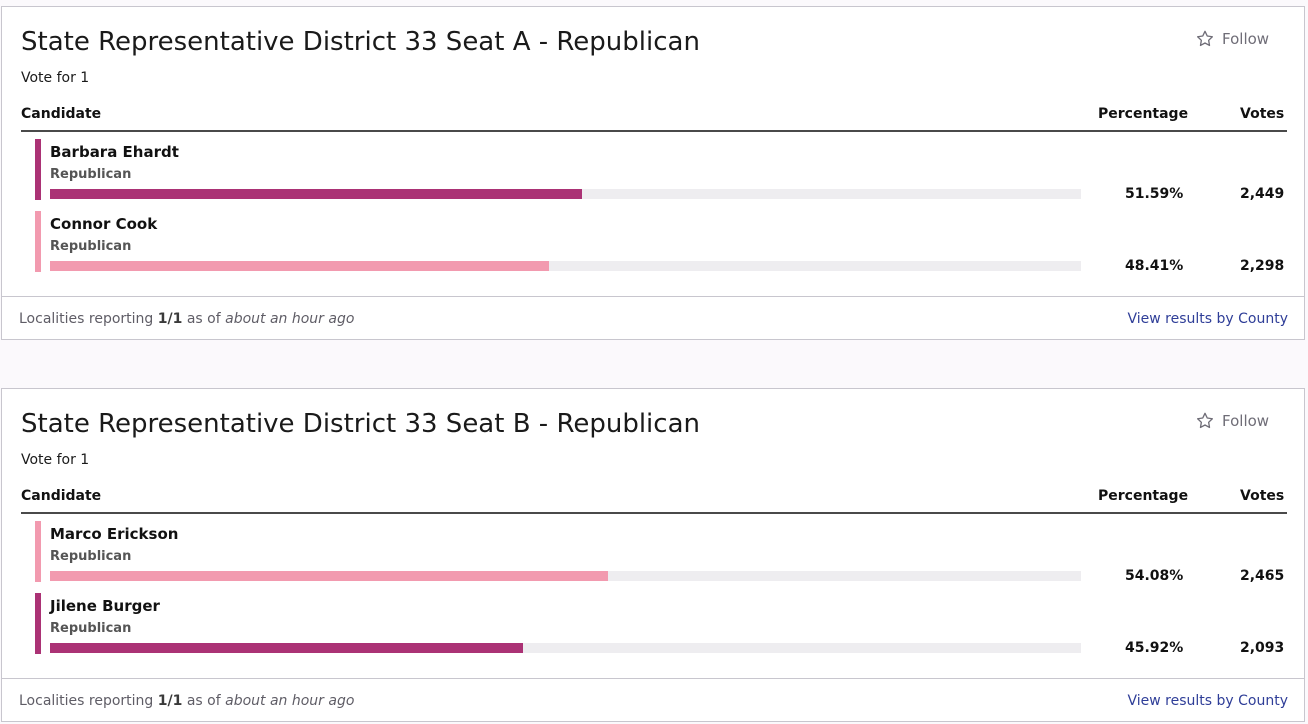  What do you see at coordinates (1262, 648) in the screenshot?
I see `candidate-votes: 2,093` at bounding box center [1262, 648].